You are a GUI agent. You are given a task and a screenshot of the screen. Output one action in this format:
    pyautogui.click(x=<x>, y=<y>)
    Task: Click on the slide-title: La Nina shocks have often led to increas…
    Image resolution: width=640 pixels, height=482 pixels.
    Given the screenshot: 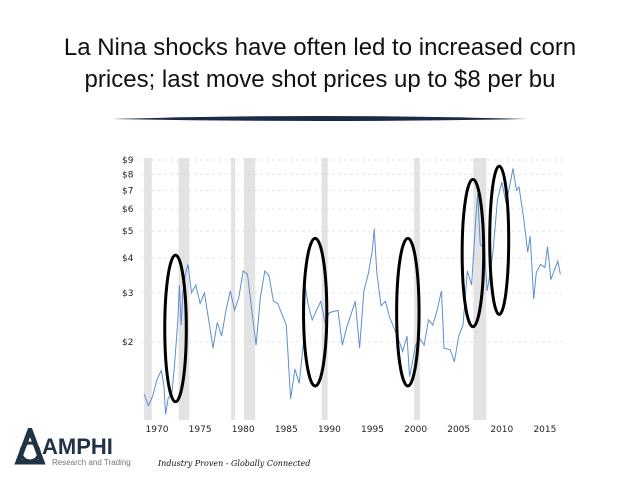 What is the action you would take?
    pyautogui.click(x=320, y=64)
    